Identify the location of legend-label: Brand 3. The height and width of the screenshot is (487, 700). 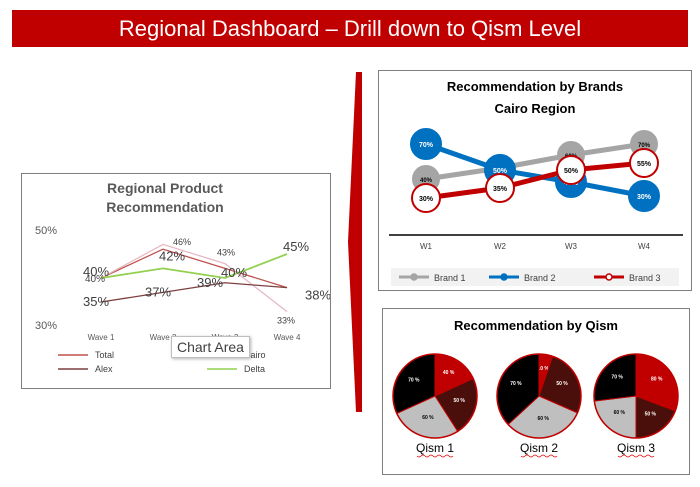
(645, 278).